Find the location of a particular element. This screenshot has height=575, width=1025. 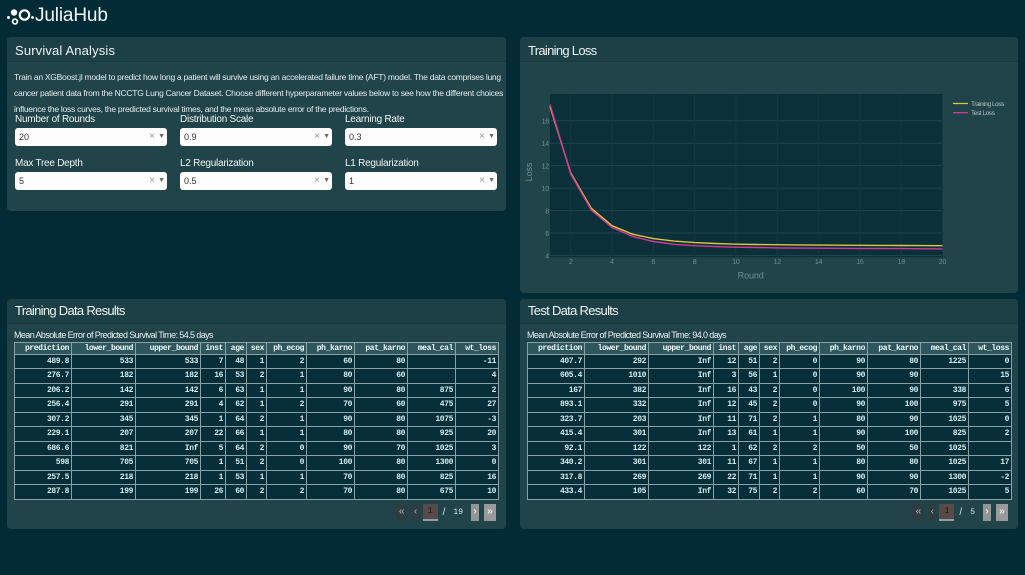

svg-text: Test Loss is located at coordinates (983, 113).